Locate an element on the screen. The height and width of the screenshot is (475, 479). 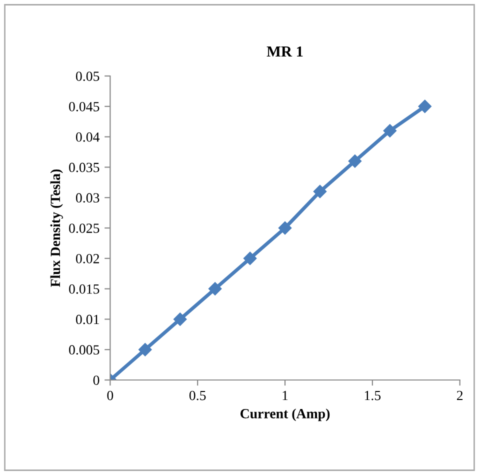
y-tick-label: 0.05 is located at coordinates (88, 77).